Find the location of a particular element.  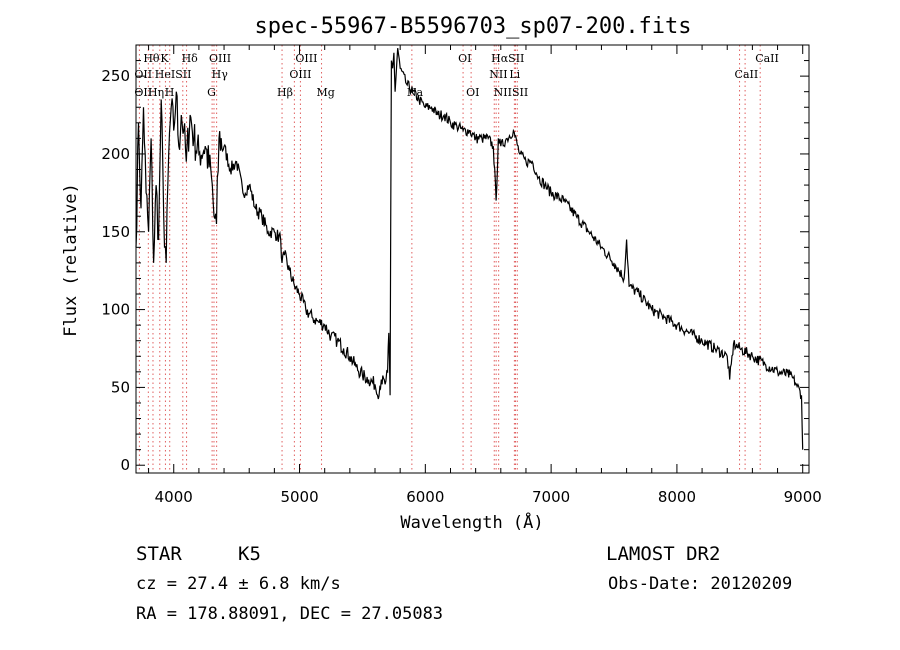

y-tick-label: 150 is located at coordinates (115, 232).